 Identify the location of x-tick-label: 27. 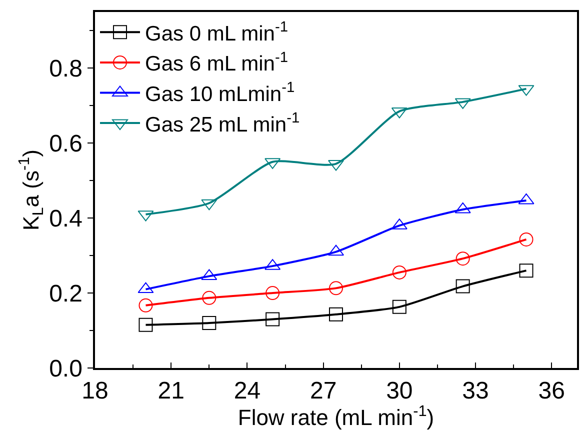
(323, 391).